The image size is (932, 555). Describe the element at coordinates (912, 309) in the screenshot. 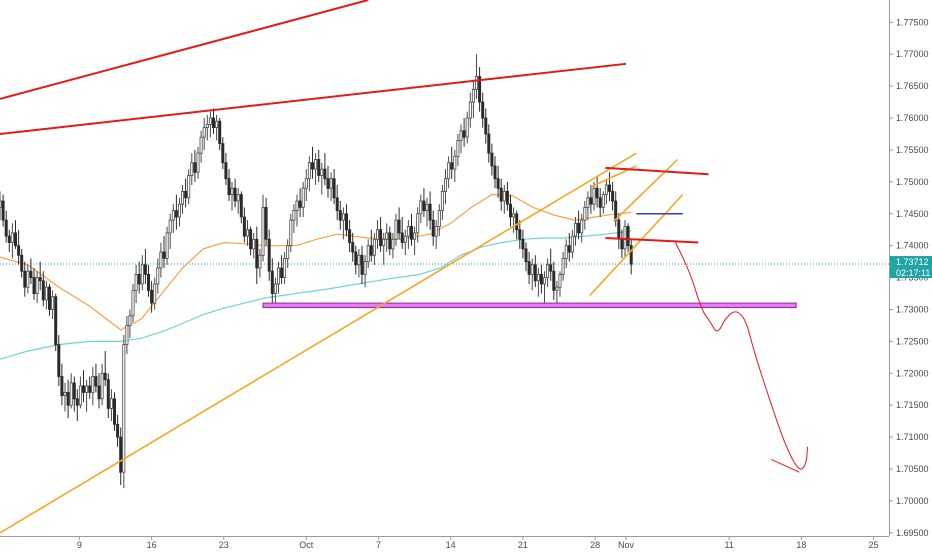

I see `price-tick-label: 1.73000` at that location.